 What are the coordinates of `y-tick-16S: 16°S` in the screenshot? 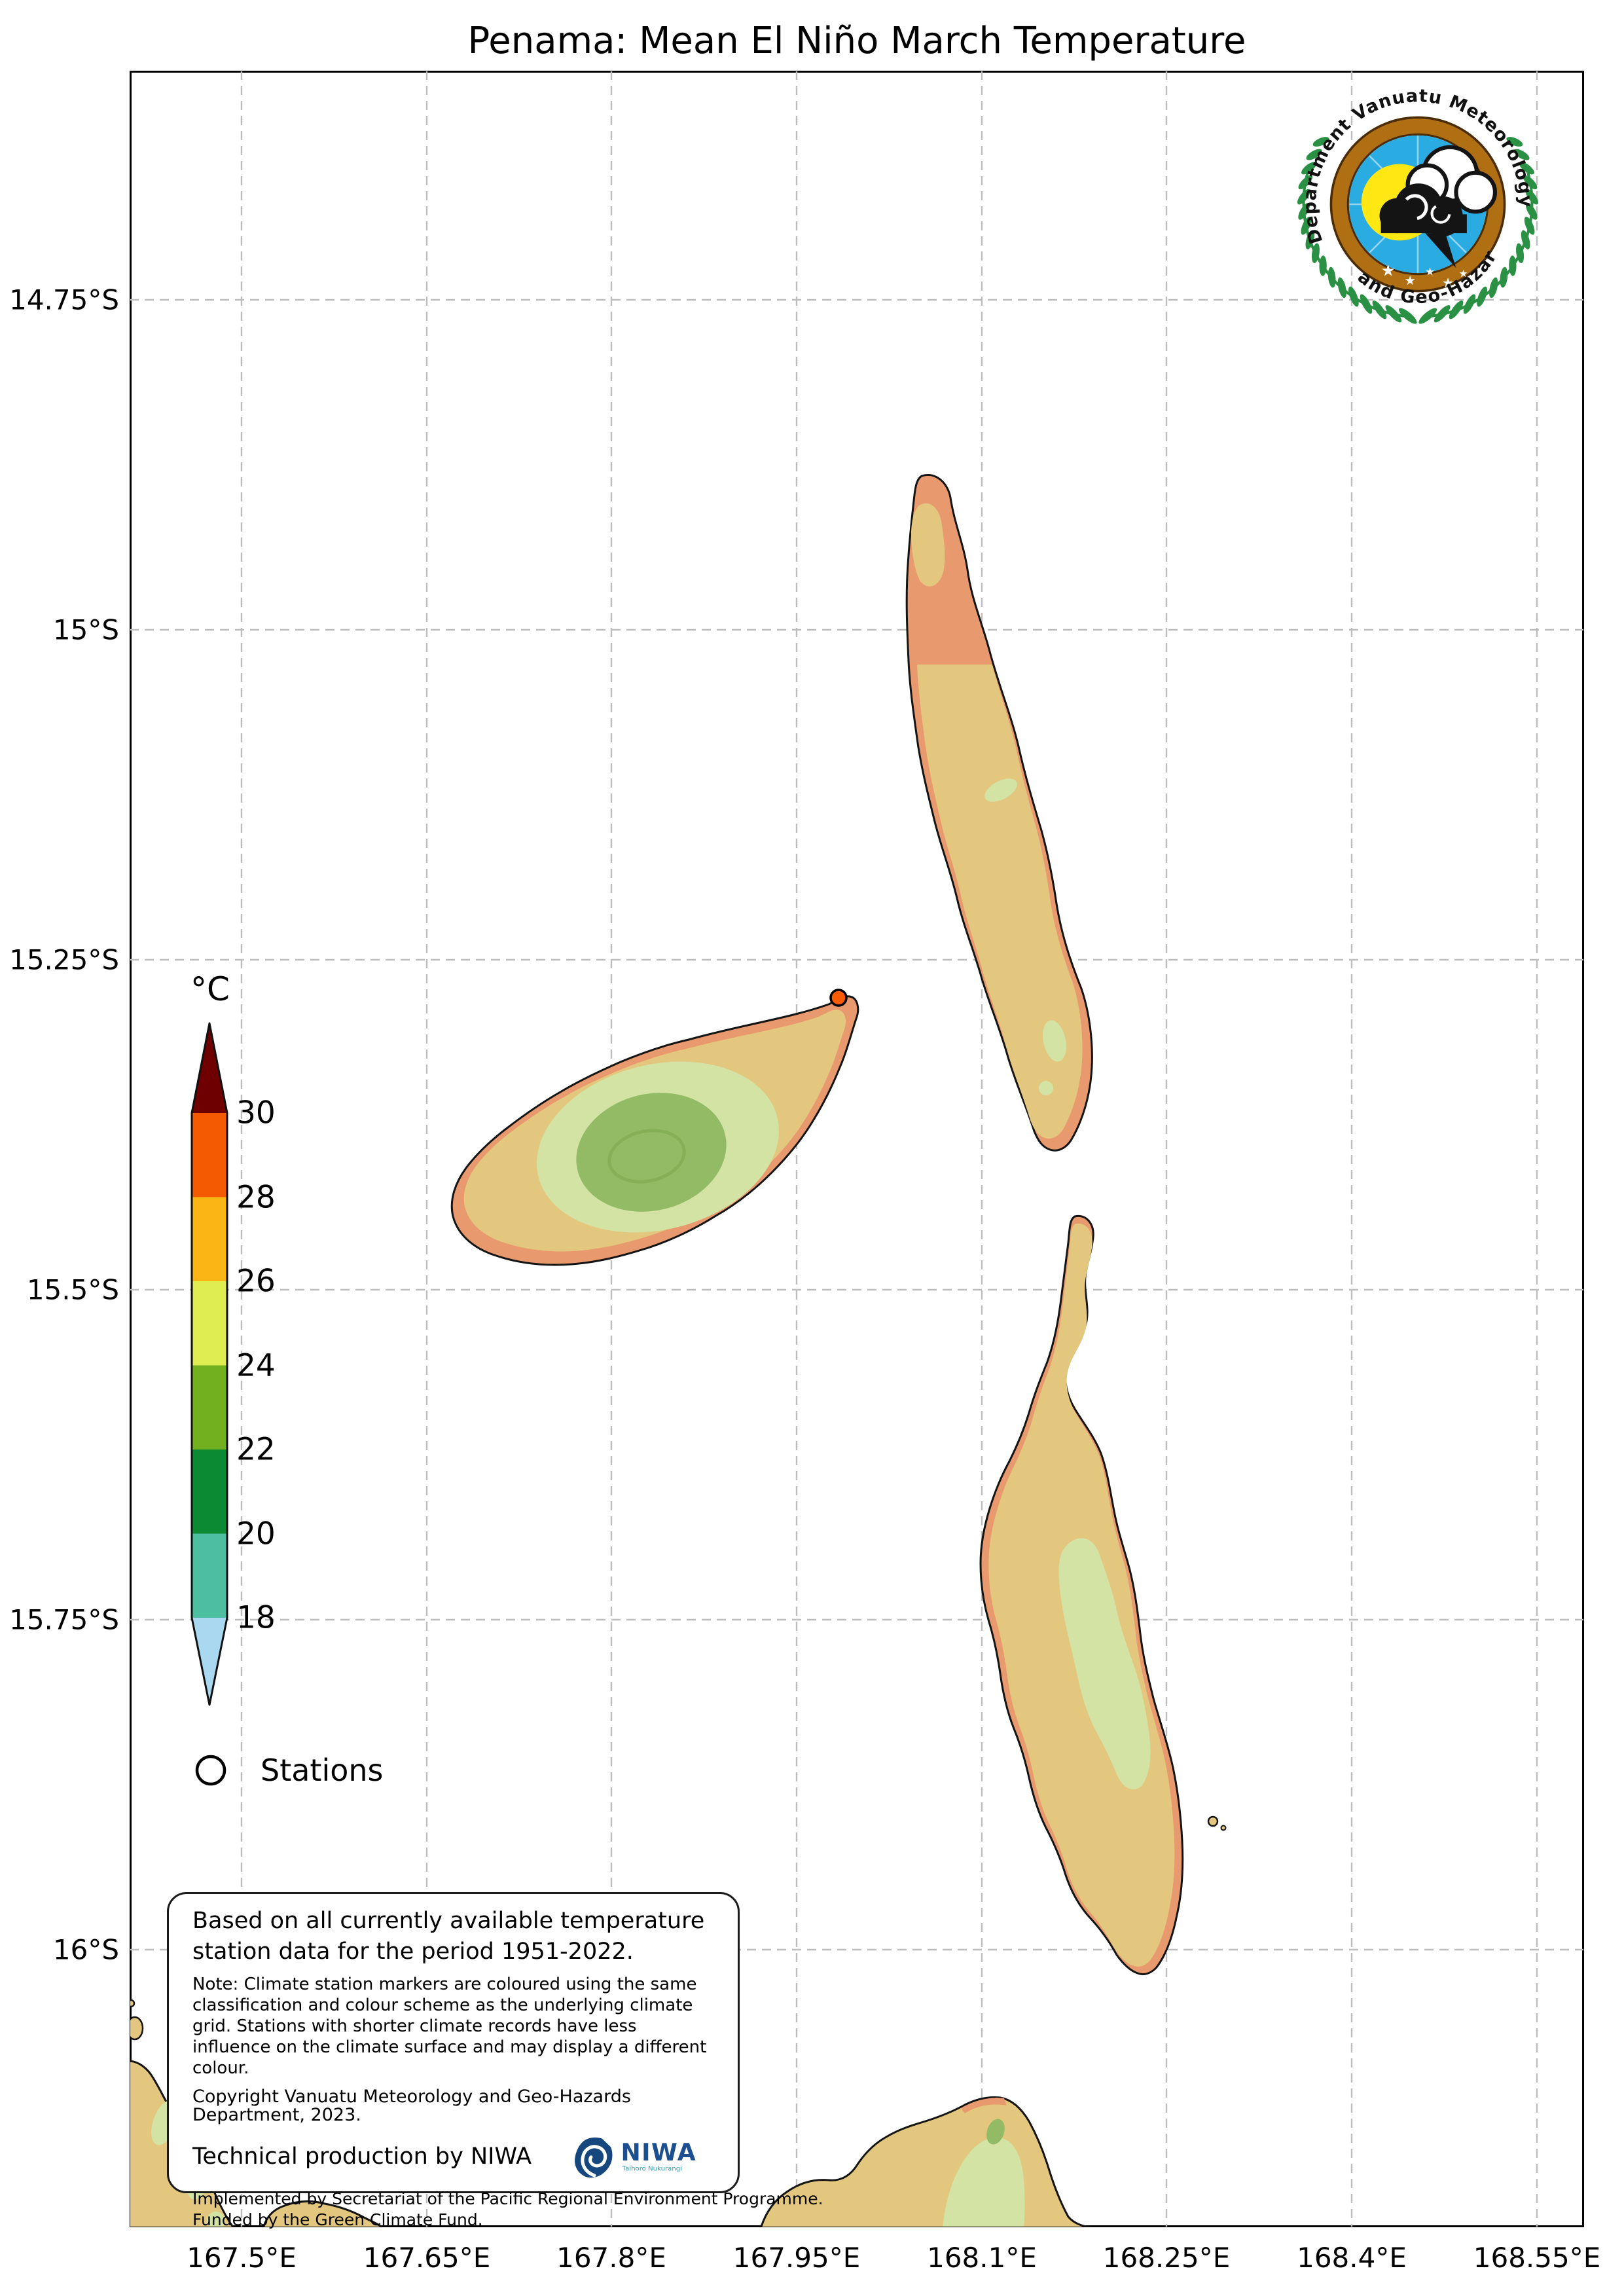 It's located at (85, 1949).